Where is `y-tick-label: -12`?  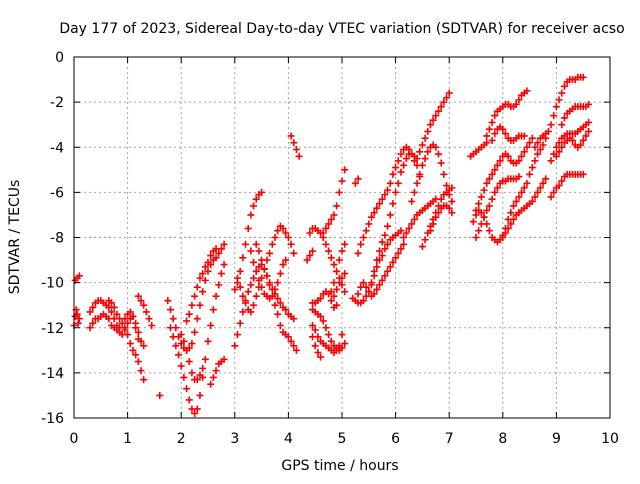
y-tick-label: -12 is located at coordinates (52, 329).